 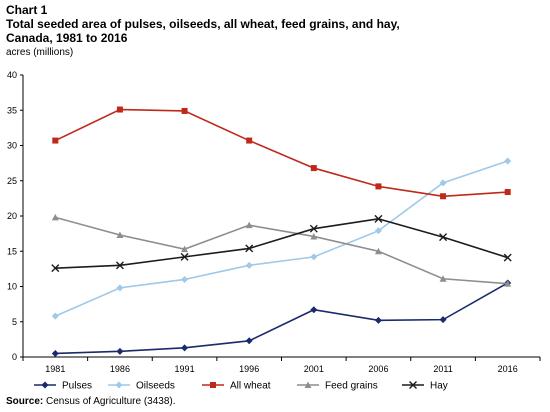 I want to click on legend-label: Oilseeds, so click(x=155, y=386).